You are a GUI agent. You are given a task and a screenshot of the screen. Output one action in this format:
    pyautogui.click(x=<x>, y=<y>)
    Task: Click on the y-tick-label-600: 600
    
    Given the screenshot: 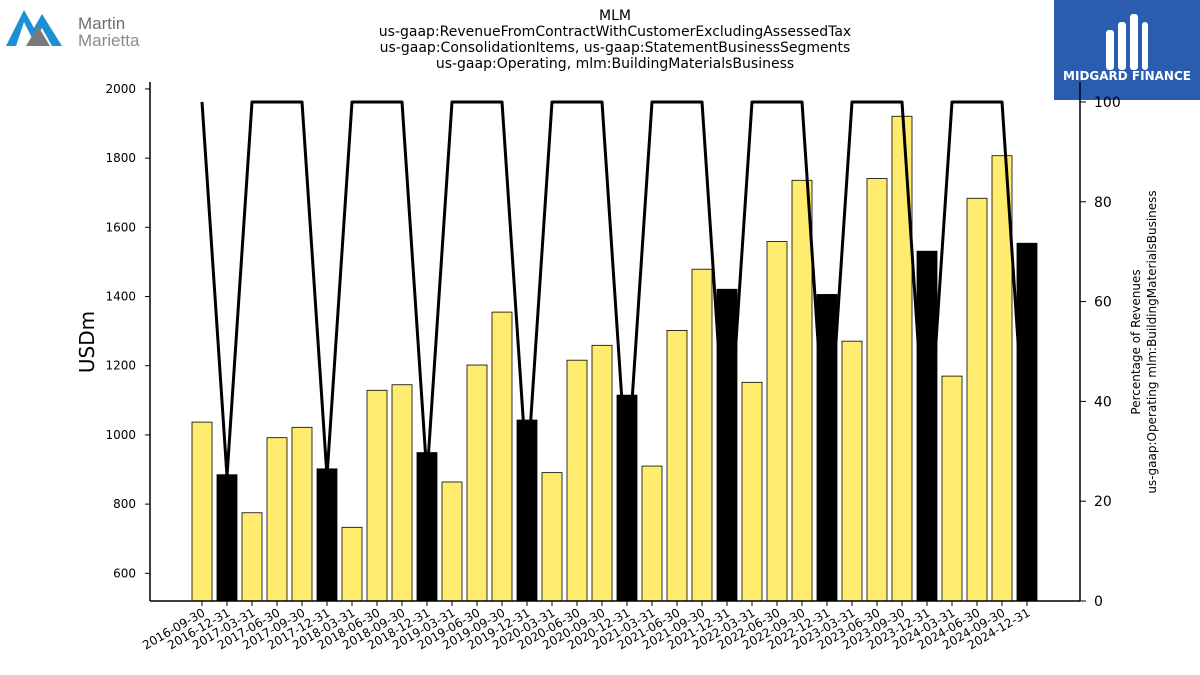 What is the action you would take?
    pyautogui.click(x=124, y=573)
    